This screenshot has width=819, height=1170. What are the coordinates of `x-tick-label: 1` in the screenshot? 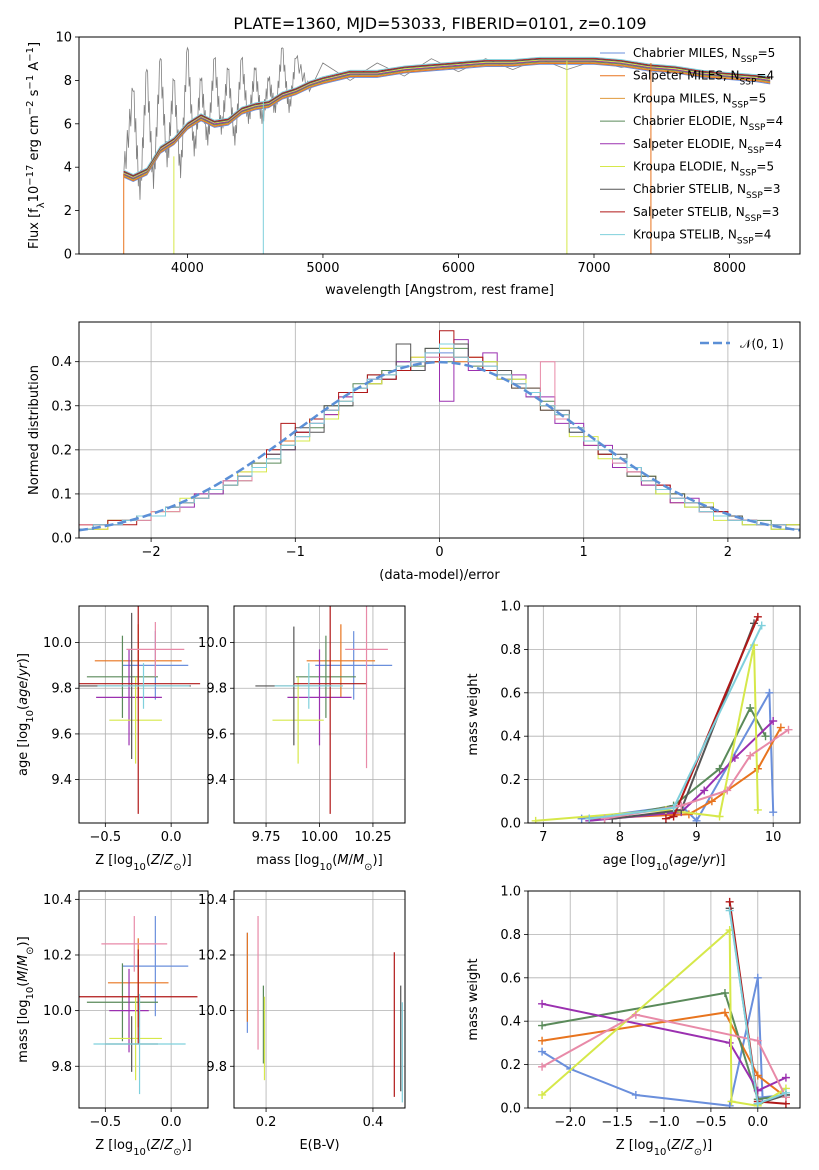 It's located at (584, 552).